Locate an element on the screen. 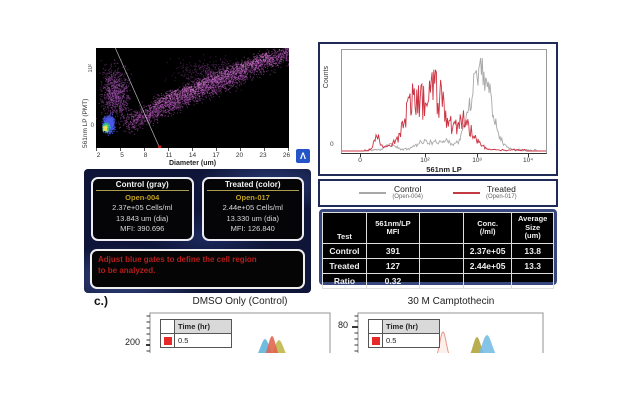 The width and height of the screenshot is (640, 400). table-row: Ratio 0.32 is located at coordinates (438, 281).